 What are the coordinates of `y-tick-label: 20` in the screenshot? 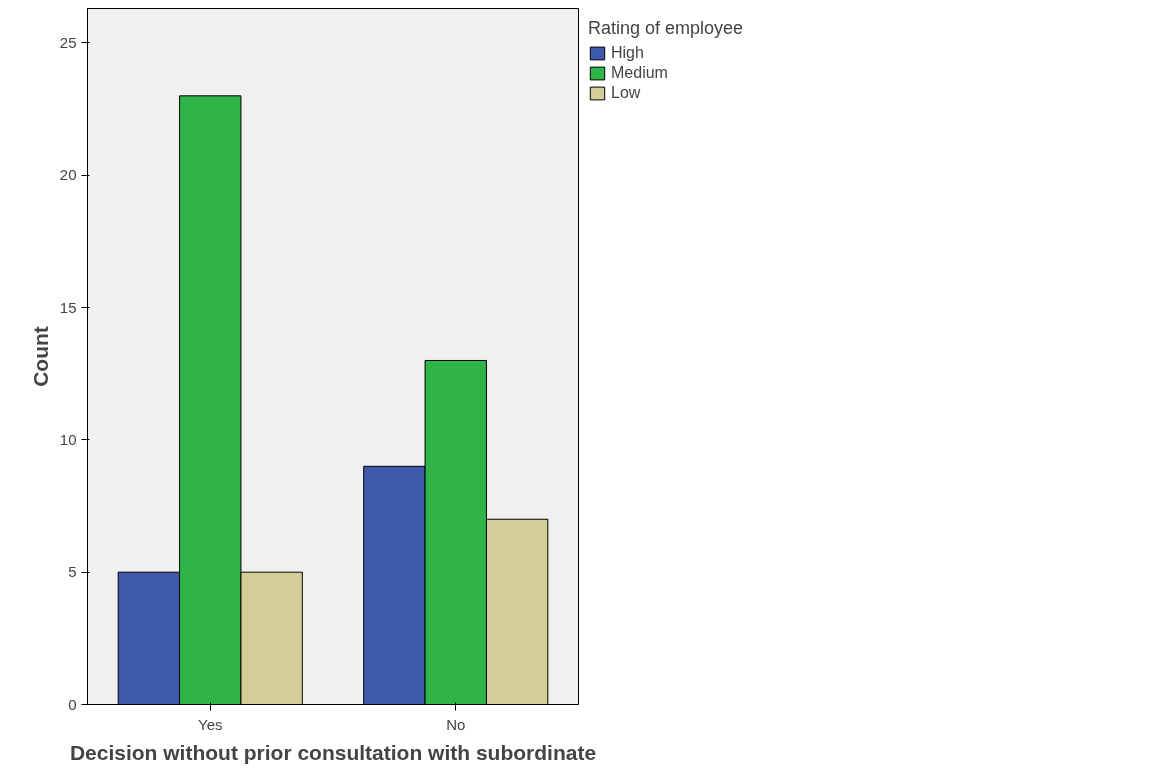 It's located at (68, 175).